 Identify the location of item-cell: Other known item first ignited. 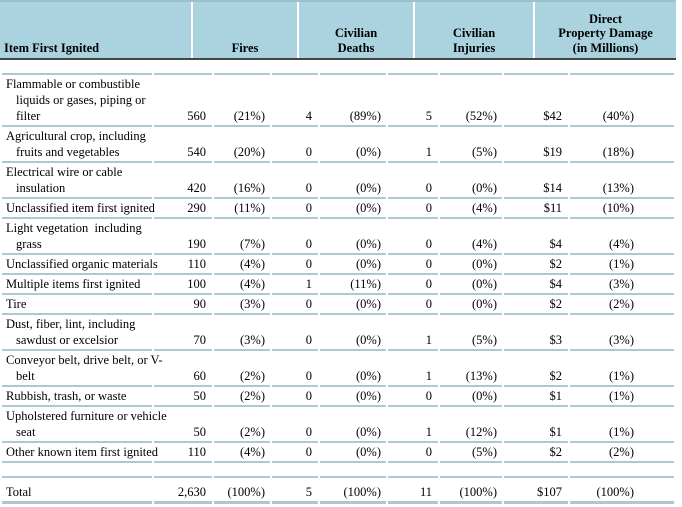
(80, 453).